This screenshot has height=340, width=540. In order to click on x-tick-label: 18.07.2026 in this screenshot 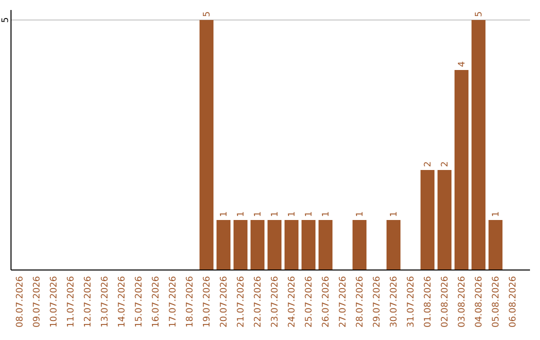, I will do `click(191, 302)`.